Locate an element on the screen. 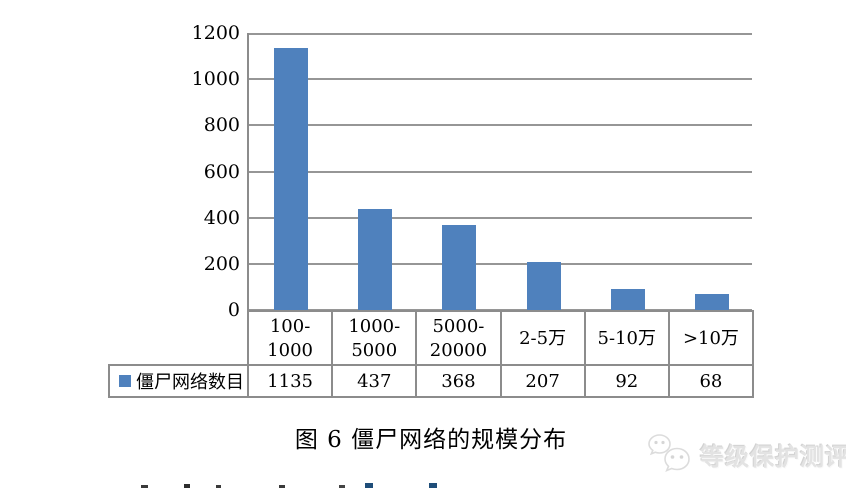  watermark: 等级保护测评 is located at coordinates (745, 454).